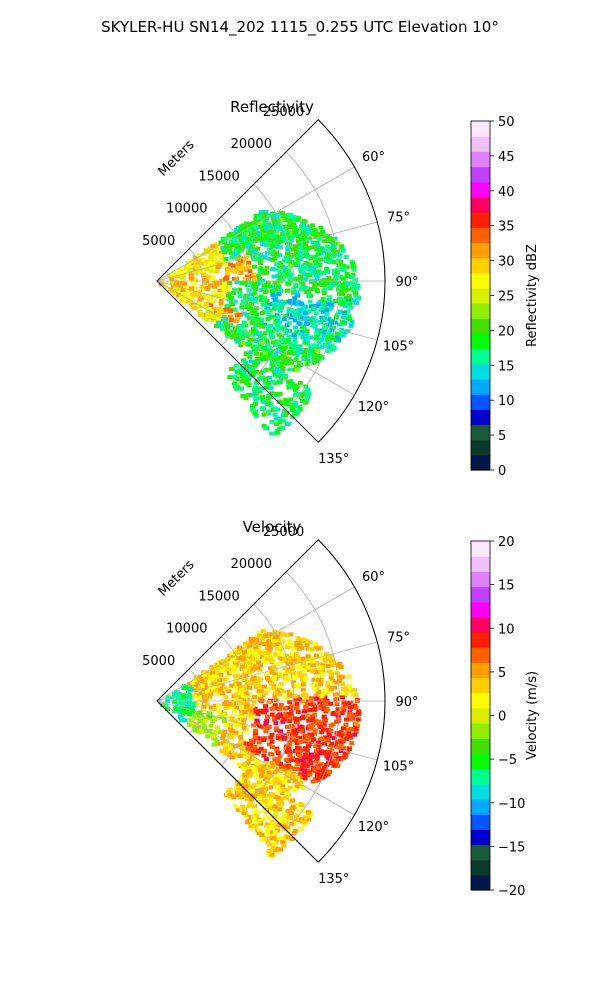  What do you see at coordinates (272, 527) in the screenshot?
I see `panel-title: Velocity` at bounding box center [272, 527].